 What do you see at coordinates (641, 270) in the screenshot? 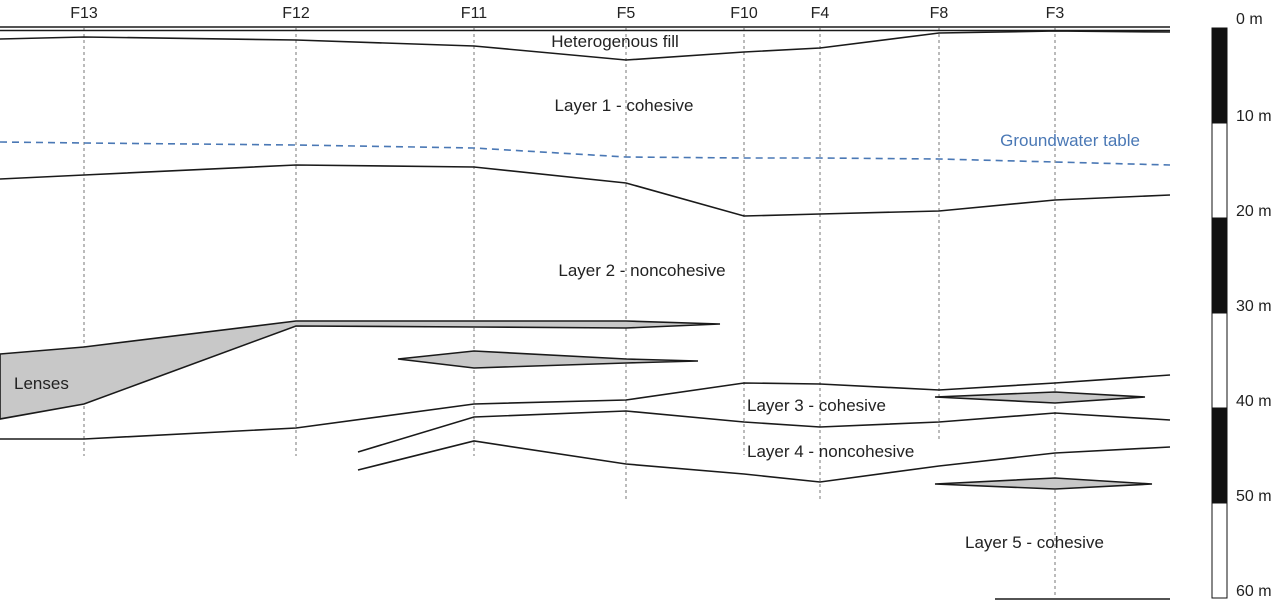
I see `label-layer2: Layer 2 - noncohesive` at bounding box center [641, 270].